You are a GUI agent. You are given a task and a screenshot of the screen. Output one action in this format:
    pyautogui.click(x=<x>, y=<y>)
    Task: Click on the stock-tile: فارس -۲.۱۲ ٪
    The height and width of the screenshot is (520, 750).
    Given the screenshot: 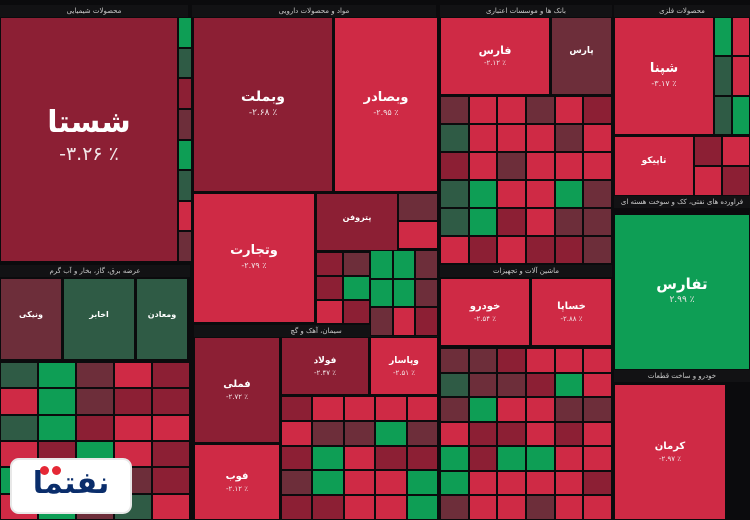 What is the action you would take?
    pyautogui.click(x=495, y=56)
    